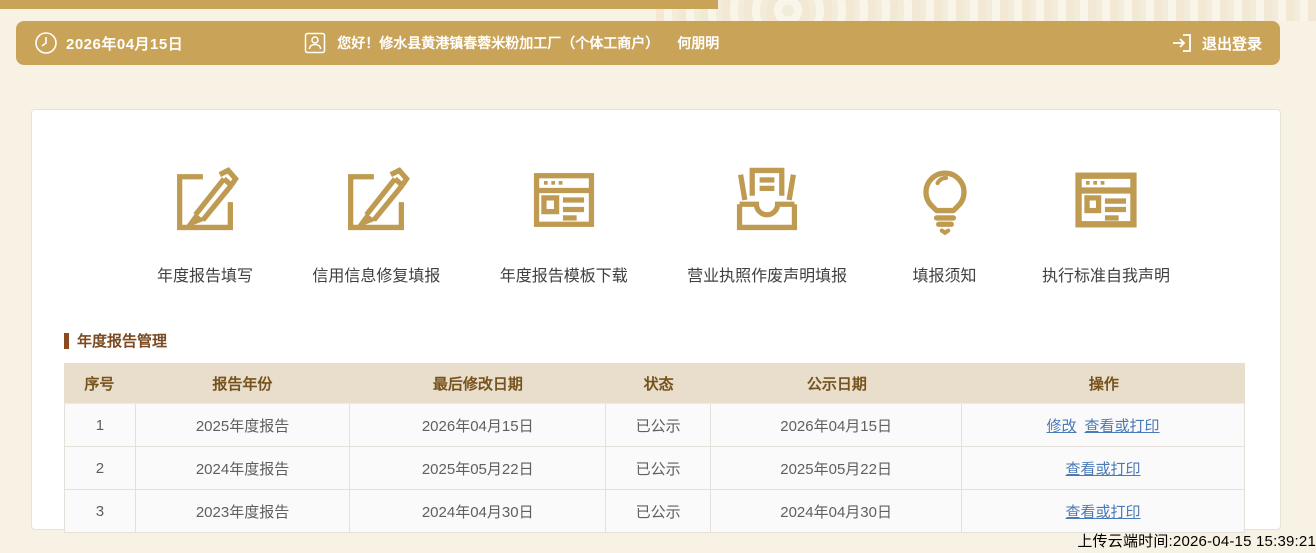 The image size is (1316, 553). I want to click on logout-icon, so click(1182, 43).